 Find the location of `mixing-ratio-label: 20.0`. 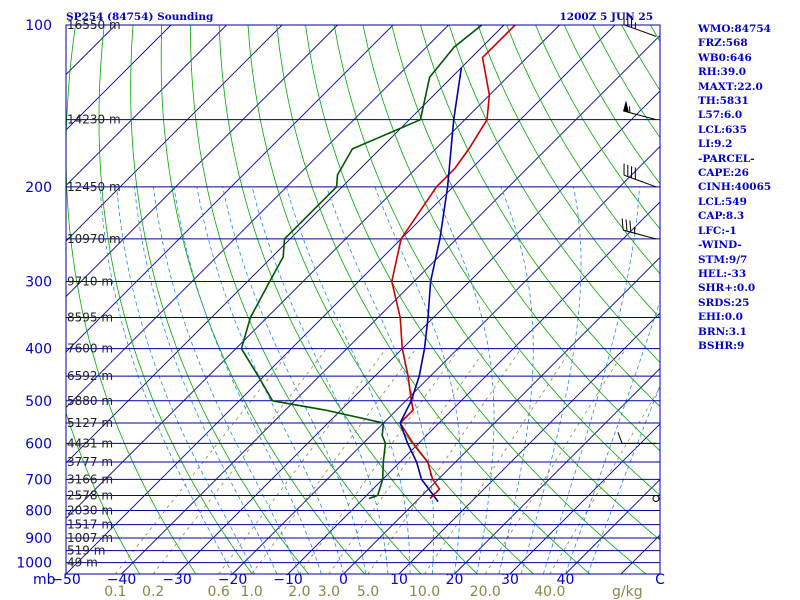

mixing-ratio-label: 20.0 is located at coordinates (485, 592).